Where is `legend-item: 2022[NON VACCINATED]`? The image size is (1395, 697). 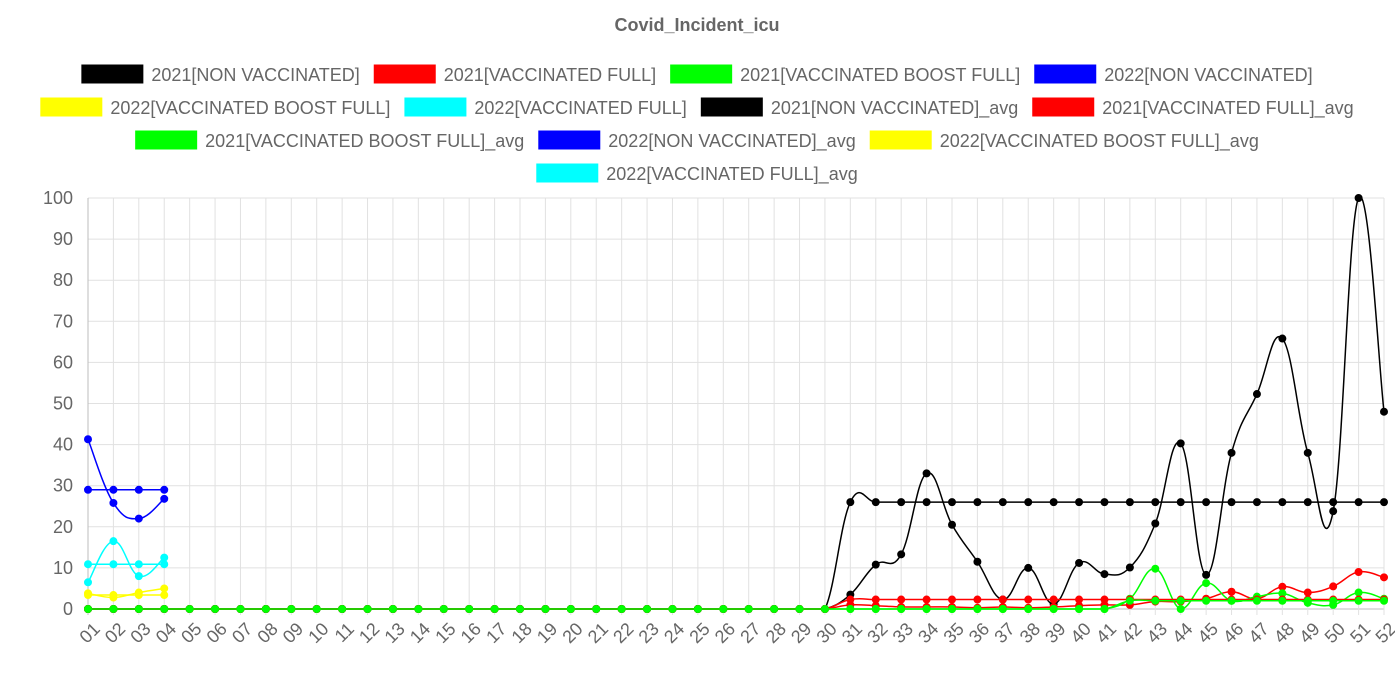 legend-item: 2022[NON VACCINATED] is located at coordinates (1173, 75).